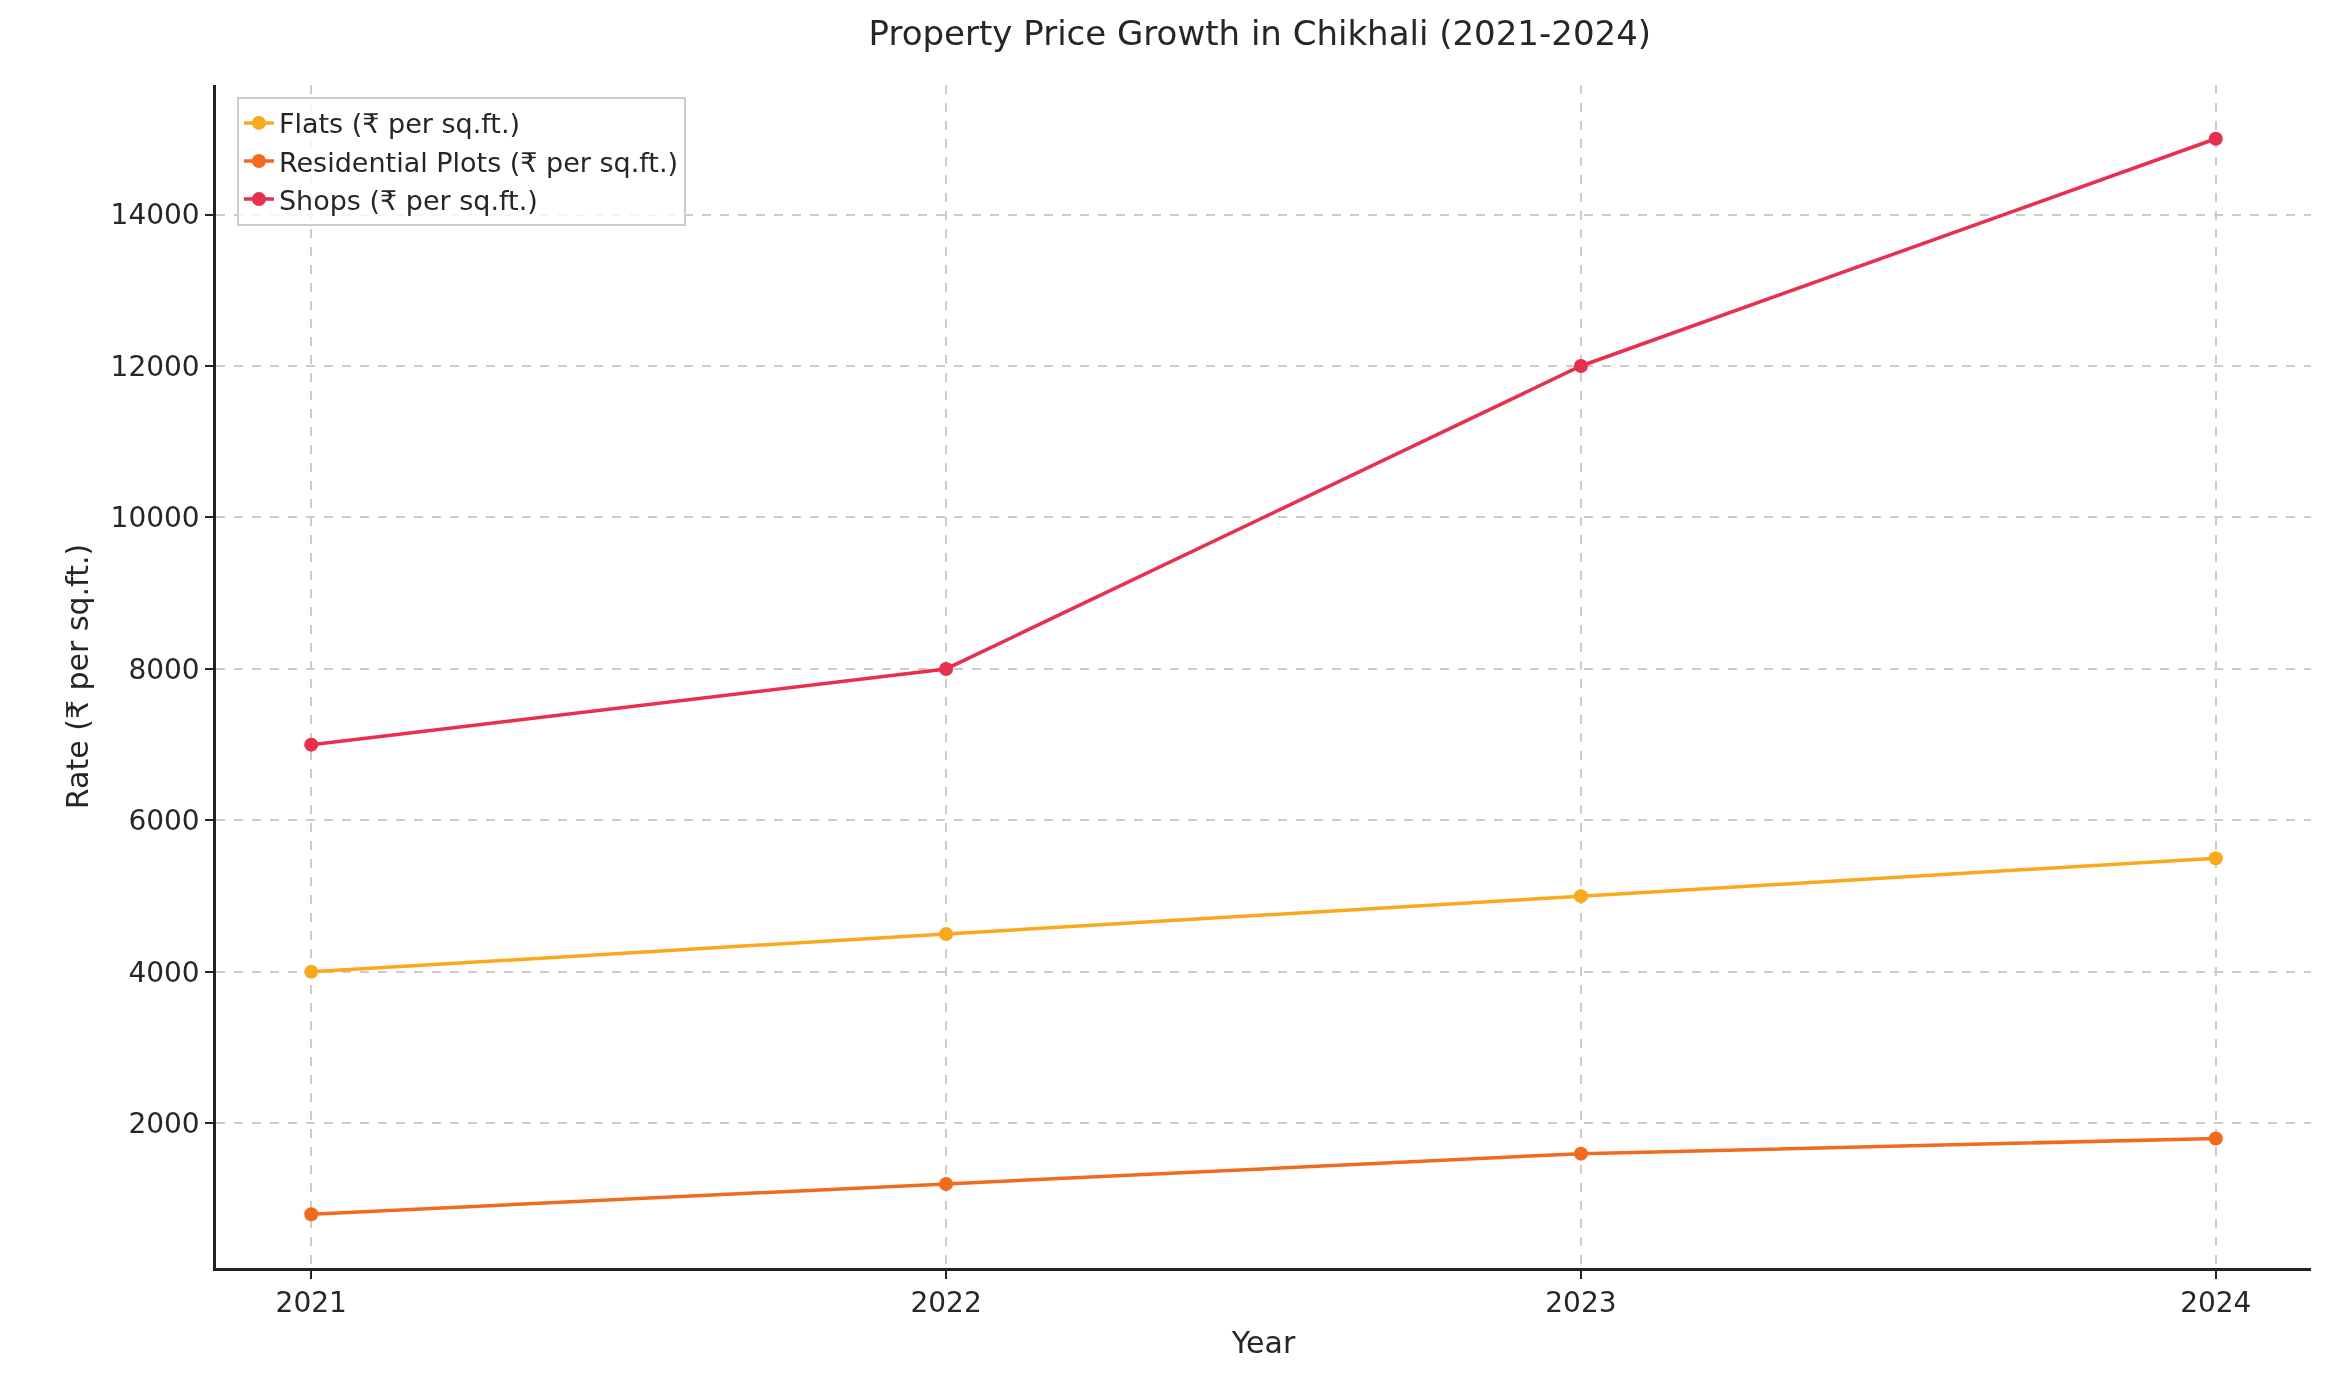  What do you see at coordinates (946, 1303) in the screenshot?
I see `x-tick-label: 2022` at bounding box center [946, 1303].